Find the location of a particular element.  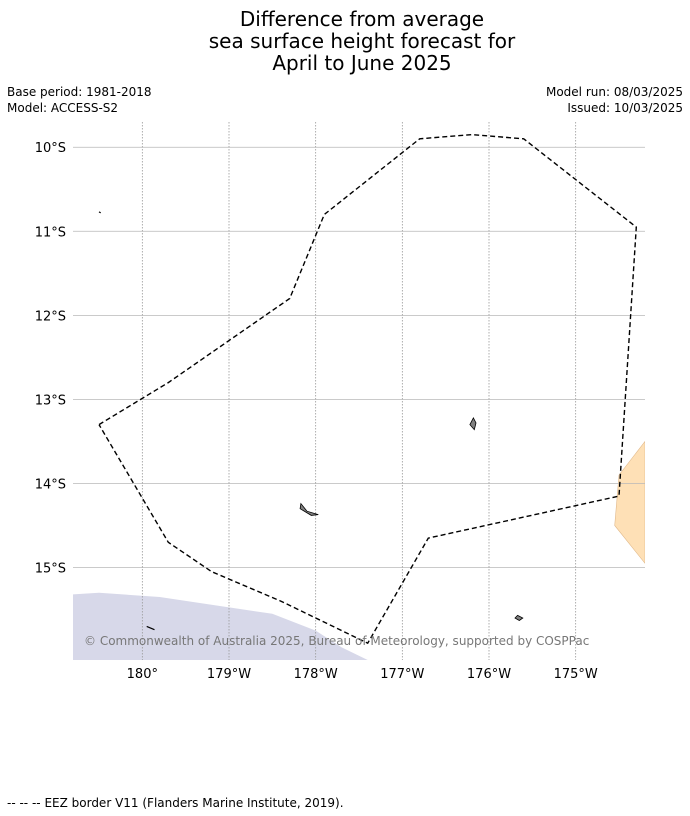

title-line-3: April to June 2025 is located at coordinates (362, 63).